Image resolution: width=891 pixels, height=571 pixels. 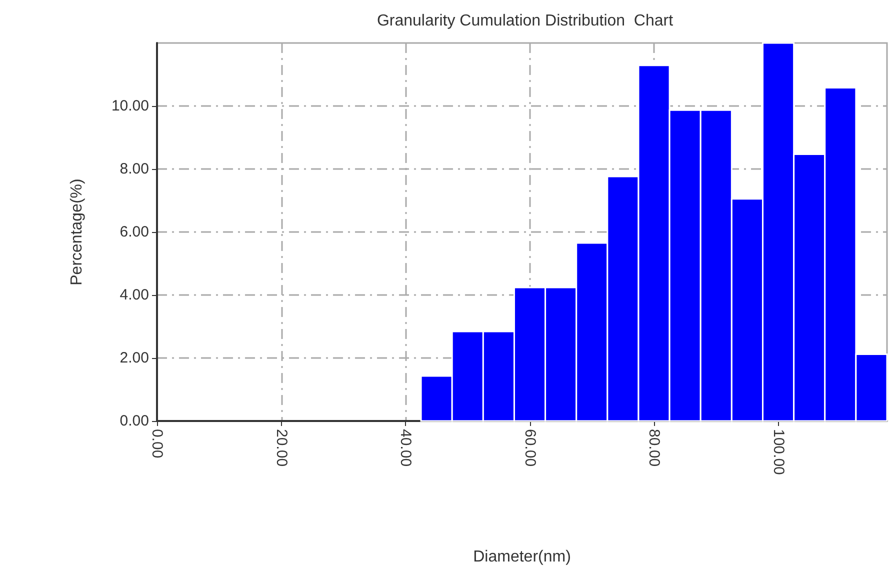 What do you see at coordinates (130, 106) in the screenshot?
I see `y-tick-label: 10.00` at bounding box center [130, 106].